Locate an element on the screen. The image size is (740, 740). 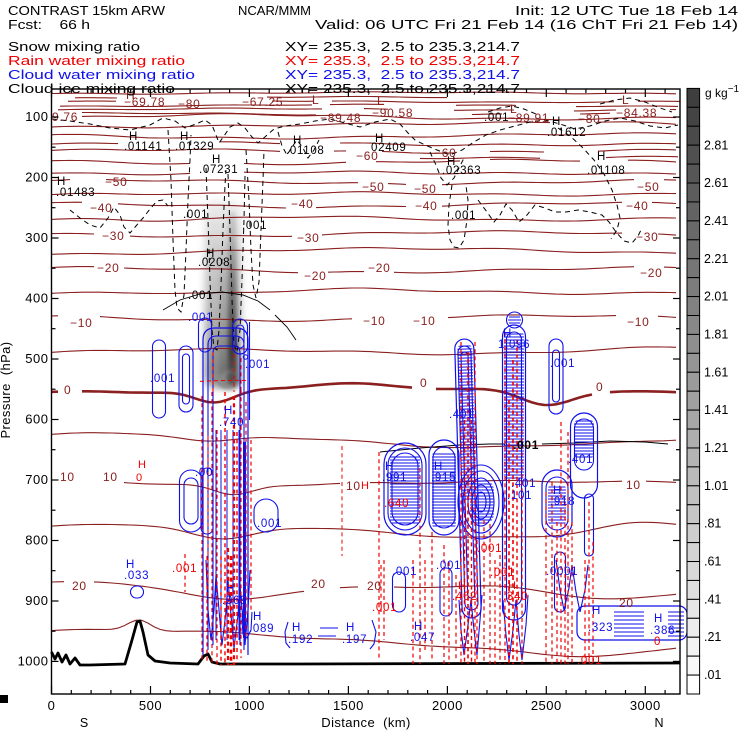
svg-text: L is located at coordinates (625, 100).